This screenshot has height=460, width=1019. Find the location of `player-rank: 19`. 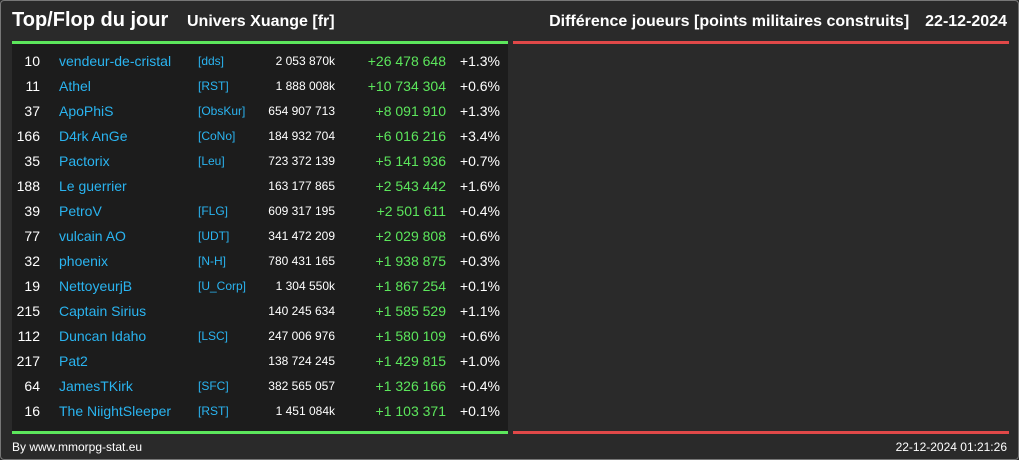

player-rank: 19 is located at coordinates (32, 286).